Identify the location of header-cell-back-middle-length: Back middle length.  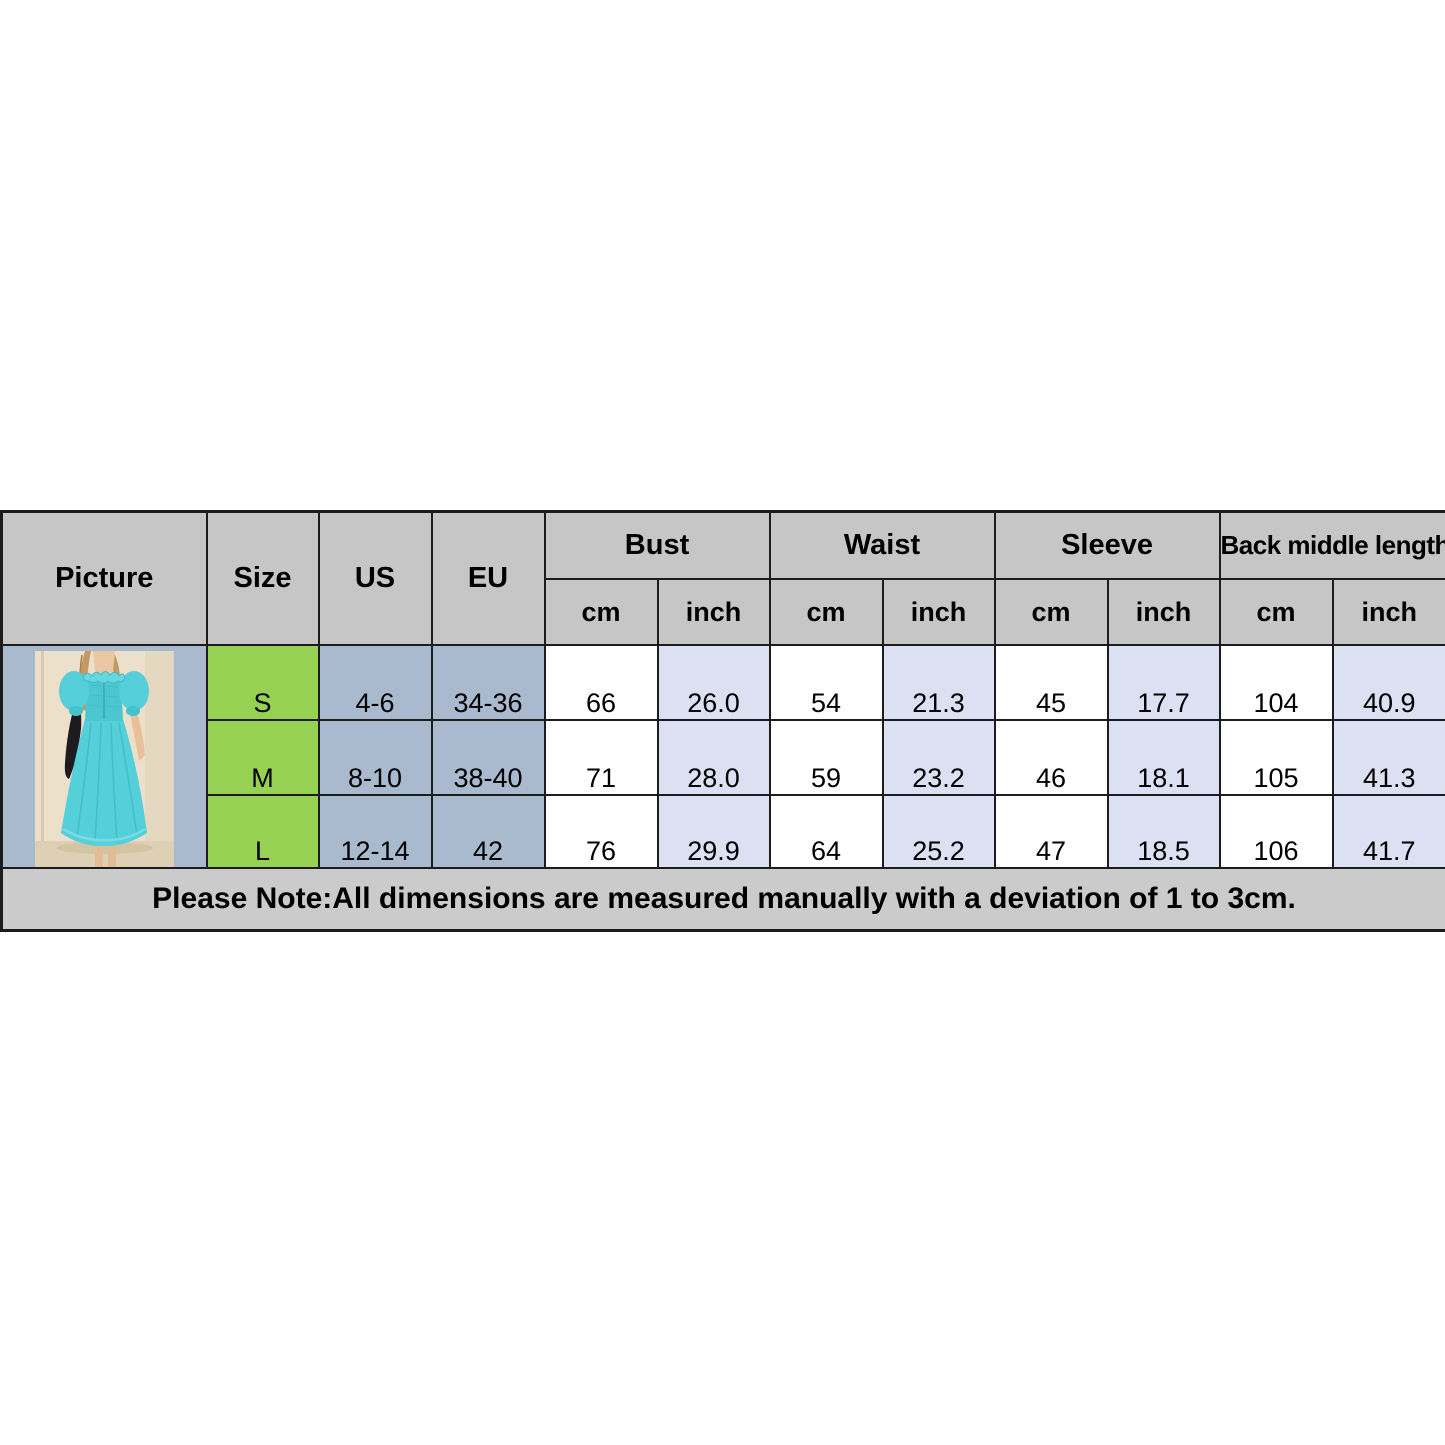
(1331, 545).